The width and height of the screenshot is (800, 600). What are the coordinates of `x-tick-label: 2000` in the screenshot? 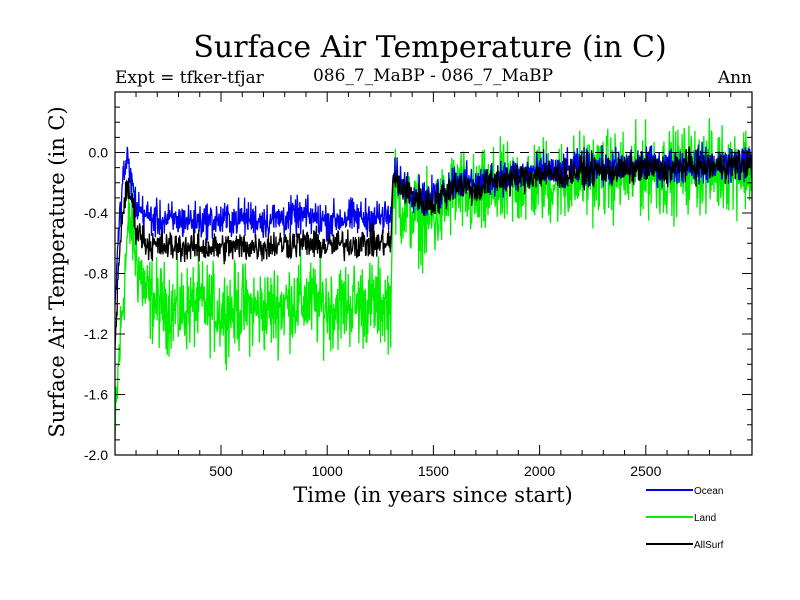 It's located at (539, 471).